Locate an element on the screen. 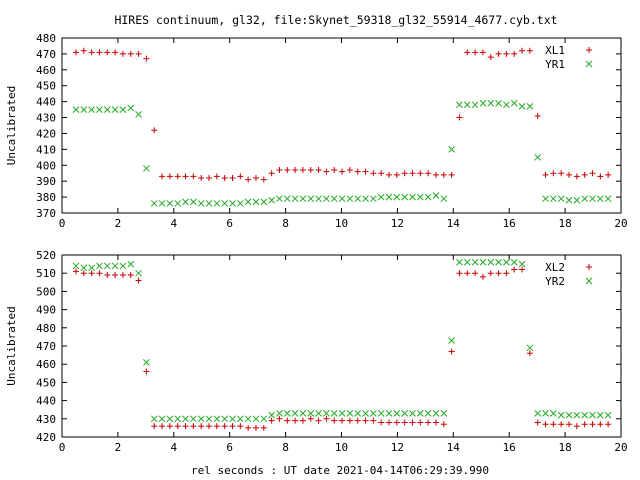 The width and height of the screenshot is (640, 480). y-tick-label: 390 is located at coordinates (46, 181).